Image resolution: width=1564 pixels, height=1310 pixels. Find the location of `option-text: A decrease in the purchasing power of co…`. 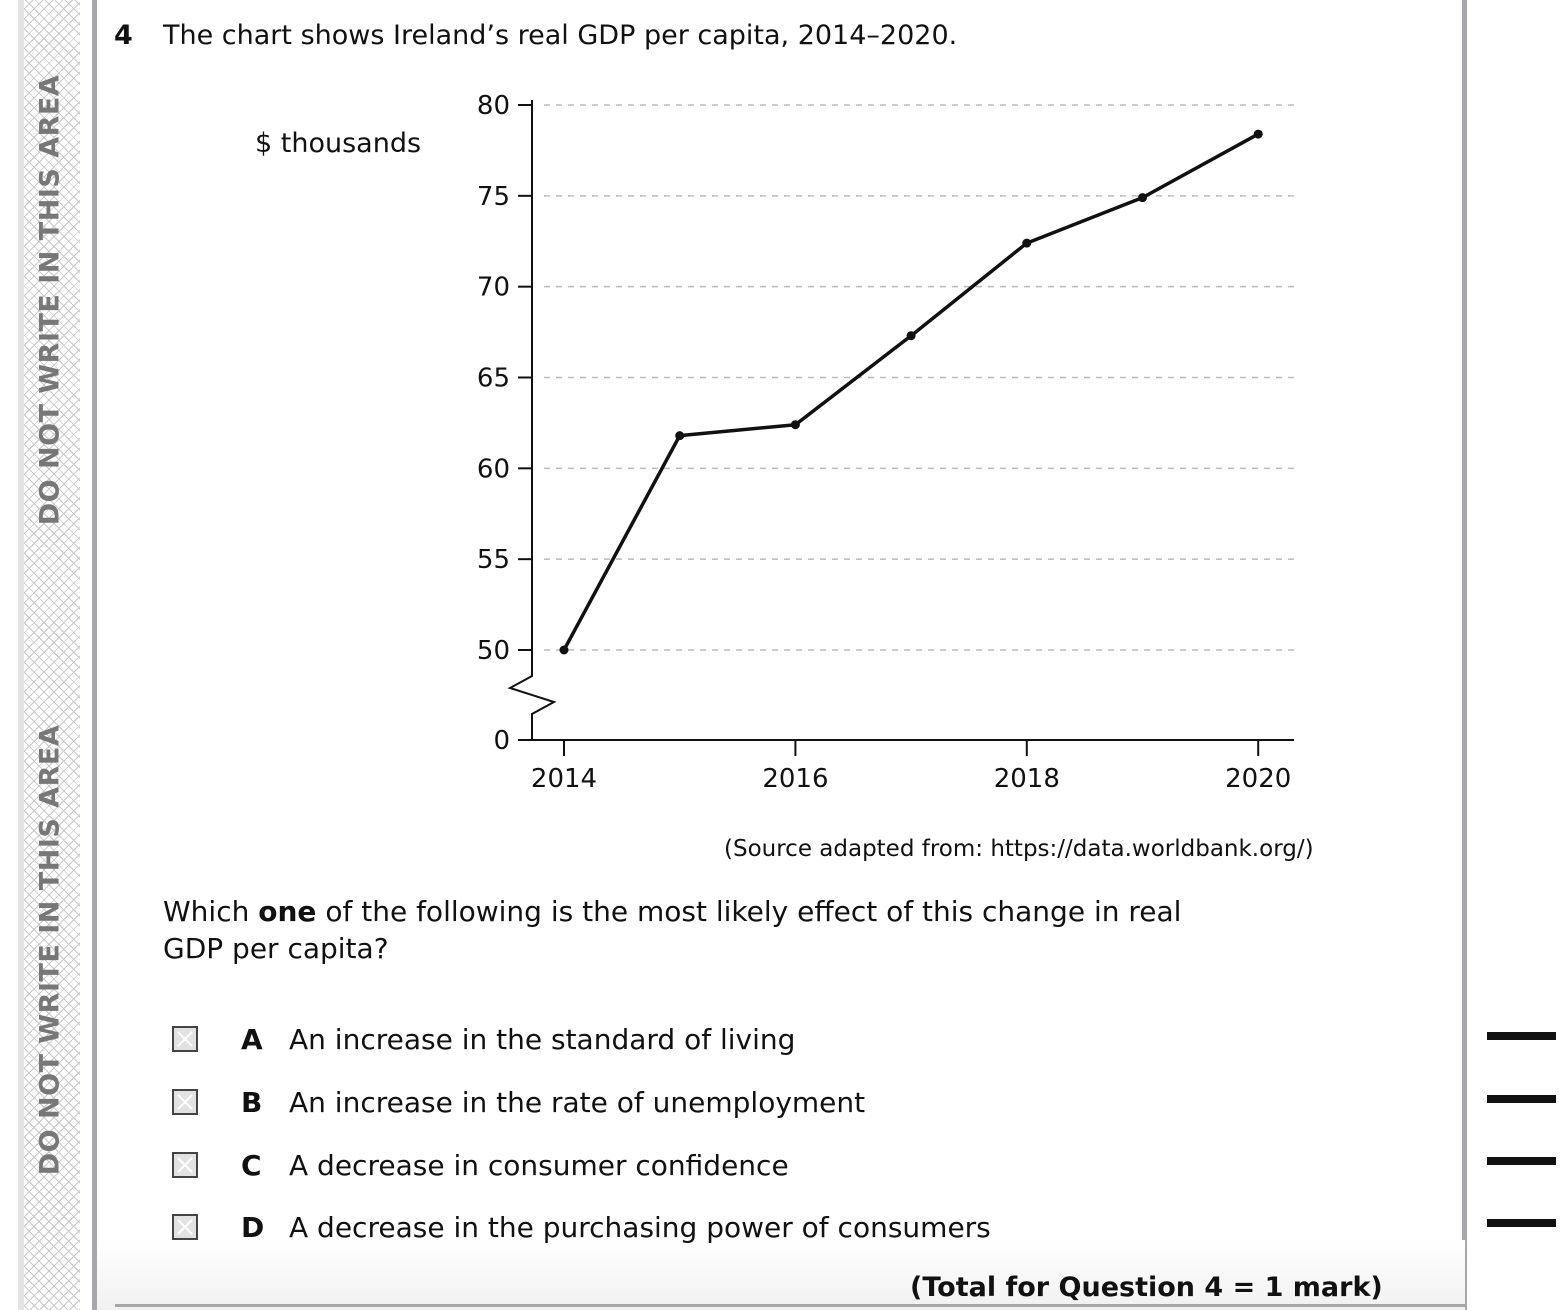

option-text: A decrease in the purchasing power of co… is located at coordinates (640, 1227).